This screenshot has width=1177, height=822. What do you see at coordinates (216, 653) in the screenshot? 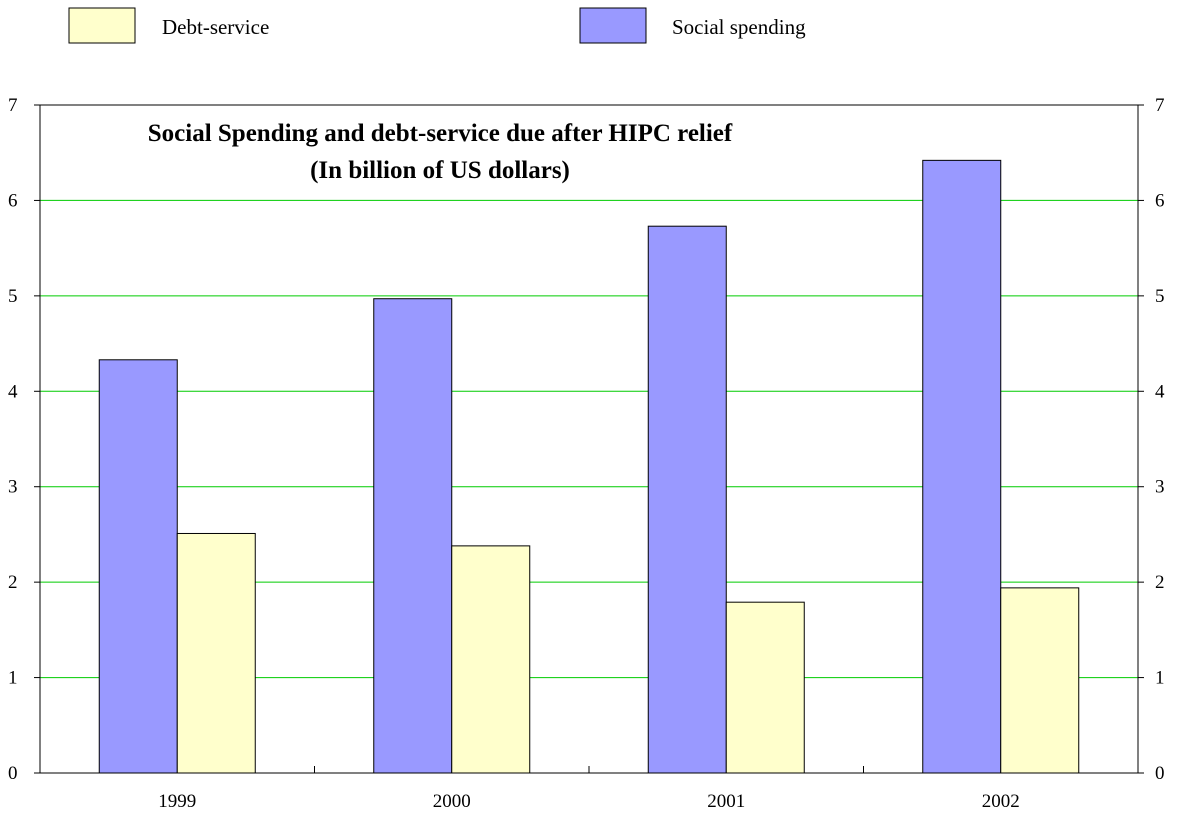
I see `bar-debt-service-1999` at bounding box center [216, 653].